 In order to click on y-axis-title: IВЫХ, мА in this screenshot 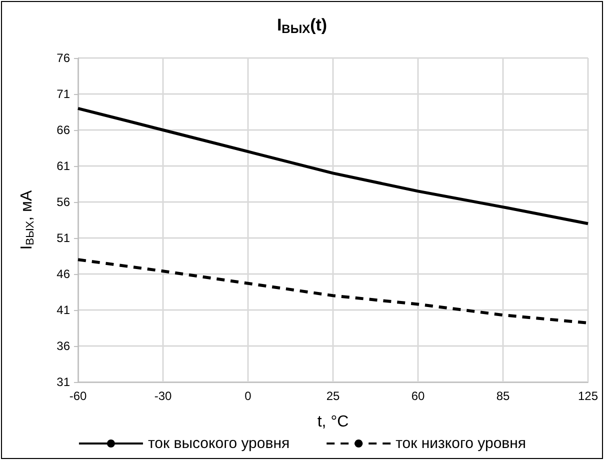, I will do `click(27, 220)`.